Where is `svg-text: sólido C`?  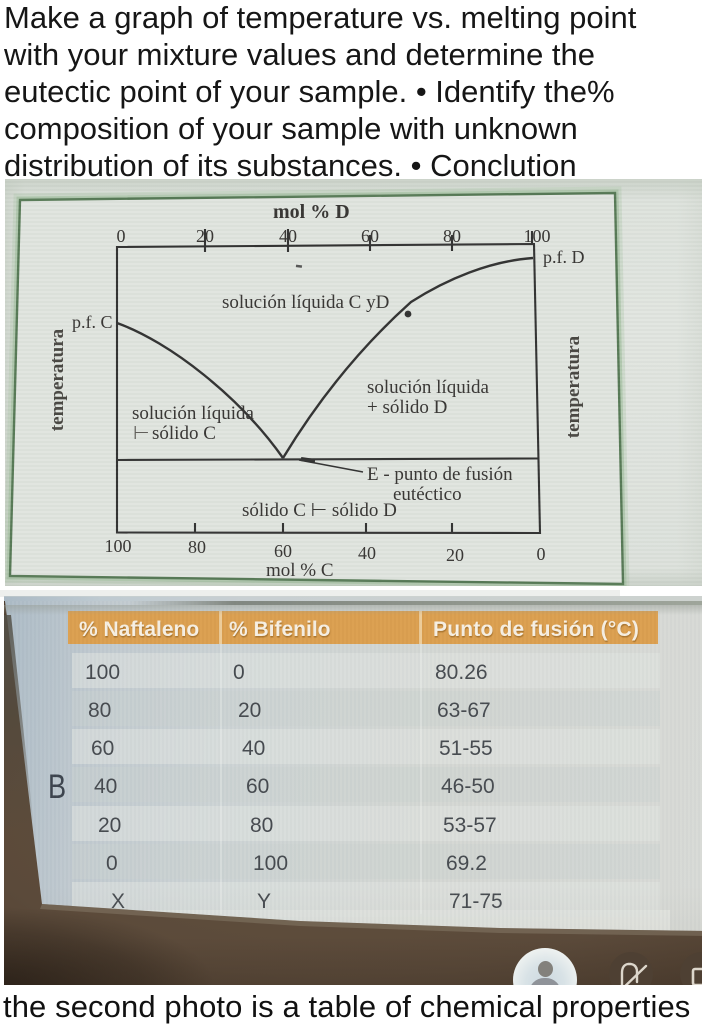
svg-text: sólido C is located at coordinates (184, 433).